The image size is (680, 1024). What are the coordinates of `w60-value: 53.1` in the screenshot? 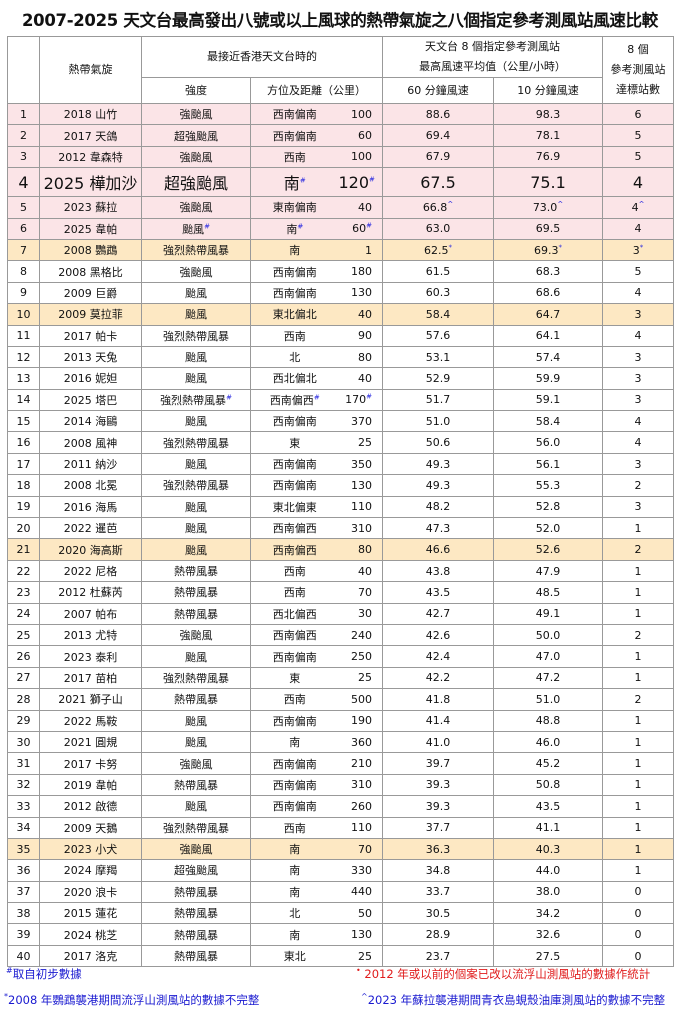 It's located at (438, 357).